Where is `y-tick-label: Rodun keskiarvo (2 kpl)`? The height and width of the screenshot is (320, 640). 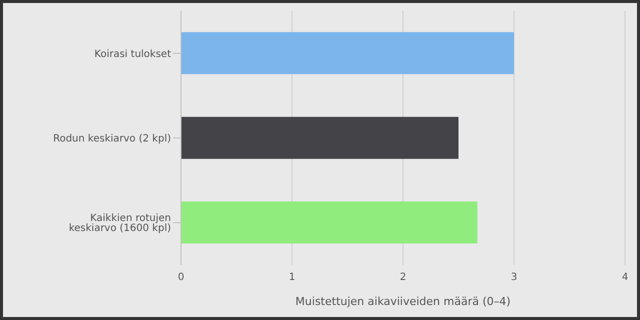 y-tick-label: Rodun keskiarvo (2 kpl) is located at coordinates (112, 139).